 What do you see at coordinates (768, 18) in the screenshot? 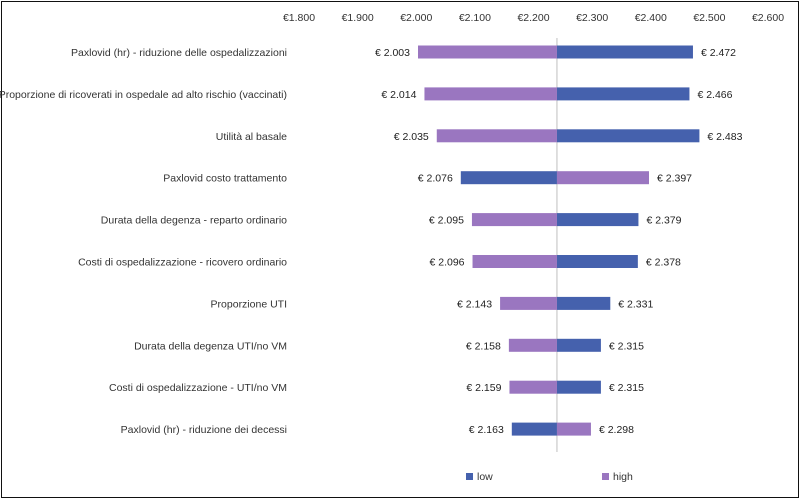
I see `x-tick-label: €2.600` at bounding box center [768, 18].